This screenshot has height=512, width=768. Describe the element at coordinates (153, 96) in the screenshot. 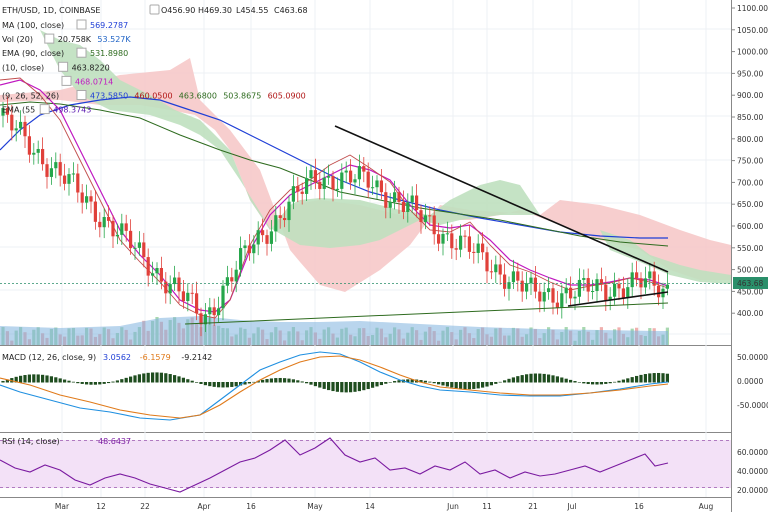

I see `indicator-value: 460.0500` at that location.